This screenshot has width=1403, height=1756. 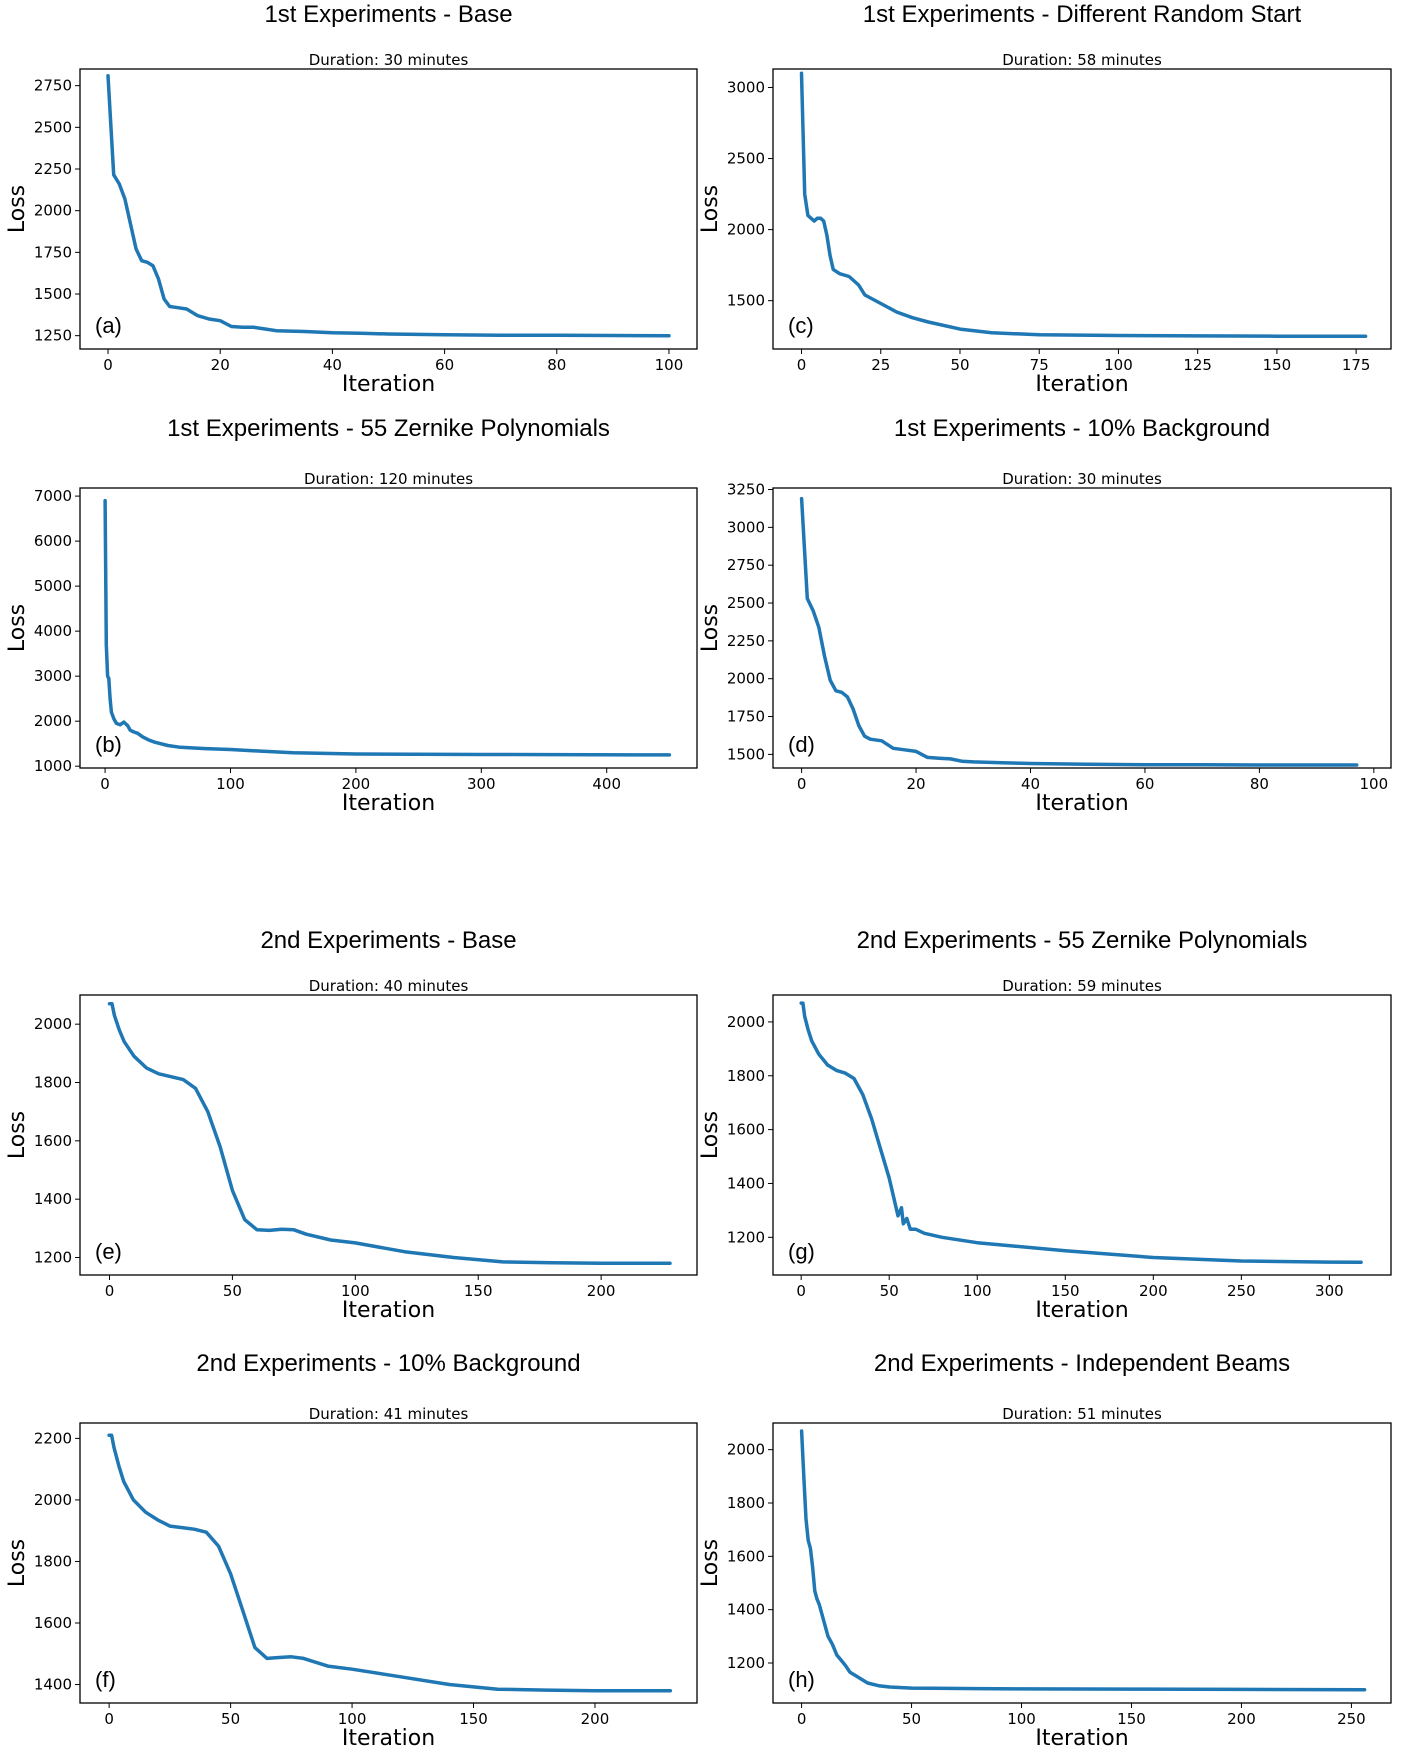 What do you see at coordinates (53, 586) in the screenshot?
I see `y-tick-label: 5000` at bounding box center [53, 586].